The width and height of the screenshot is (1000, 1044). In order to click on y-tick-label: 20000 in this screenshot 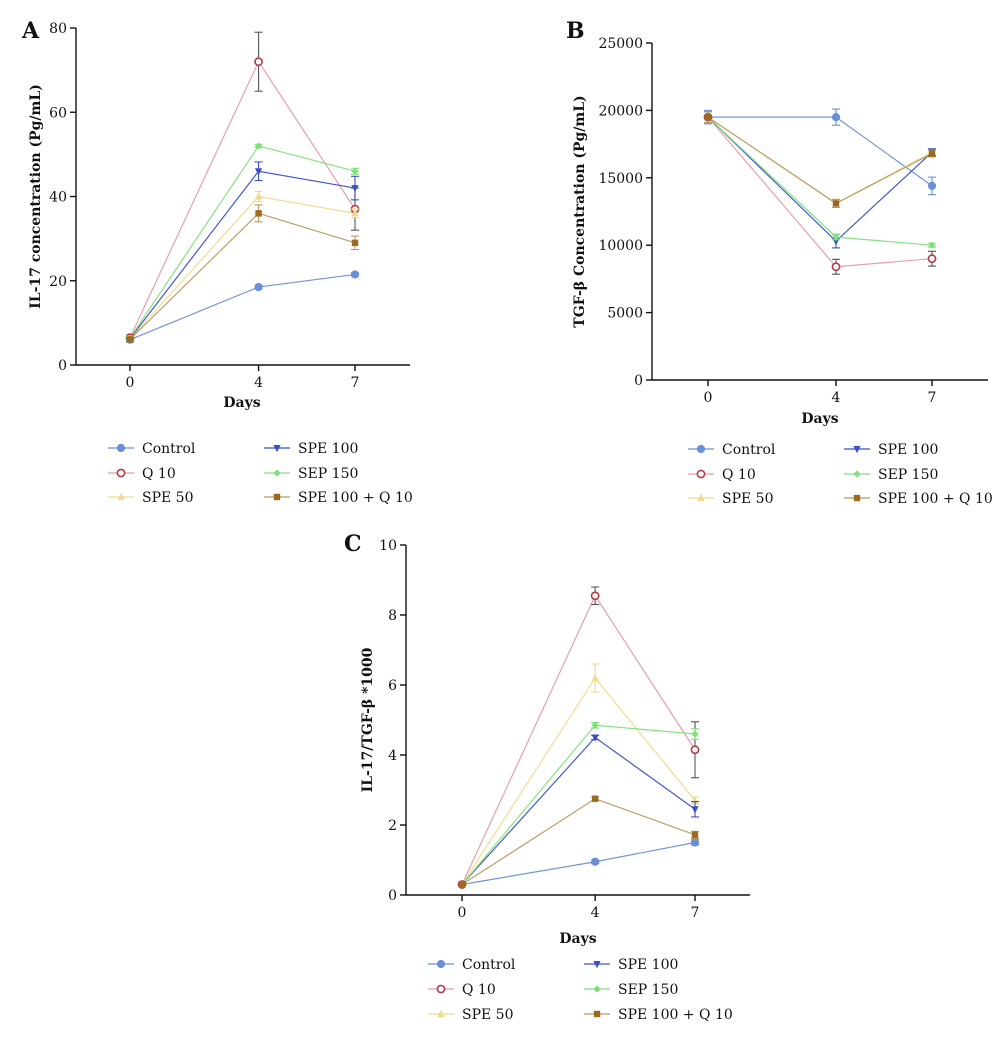, I will do `click(620, 111)`.